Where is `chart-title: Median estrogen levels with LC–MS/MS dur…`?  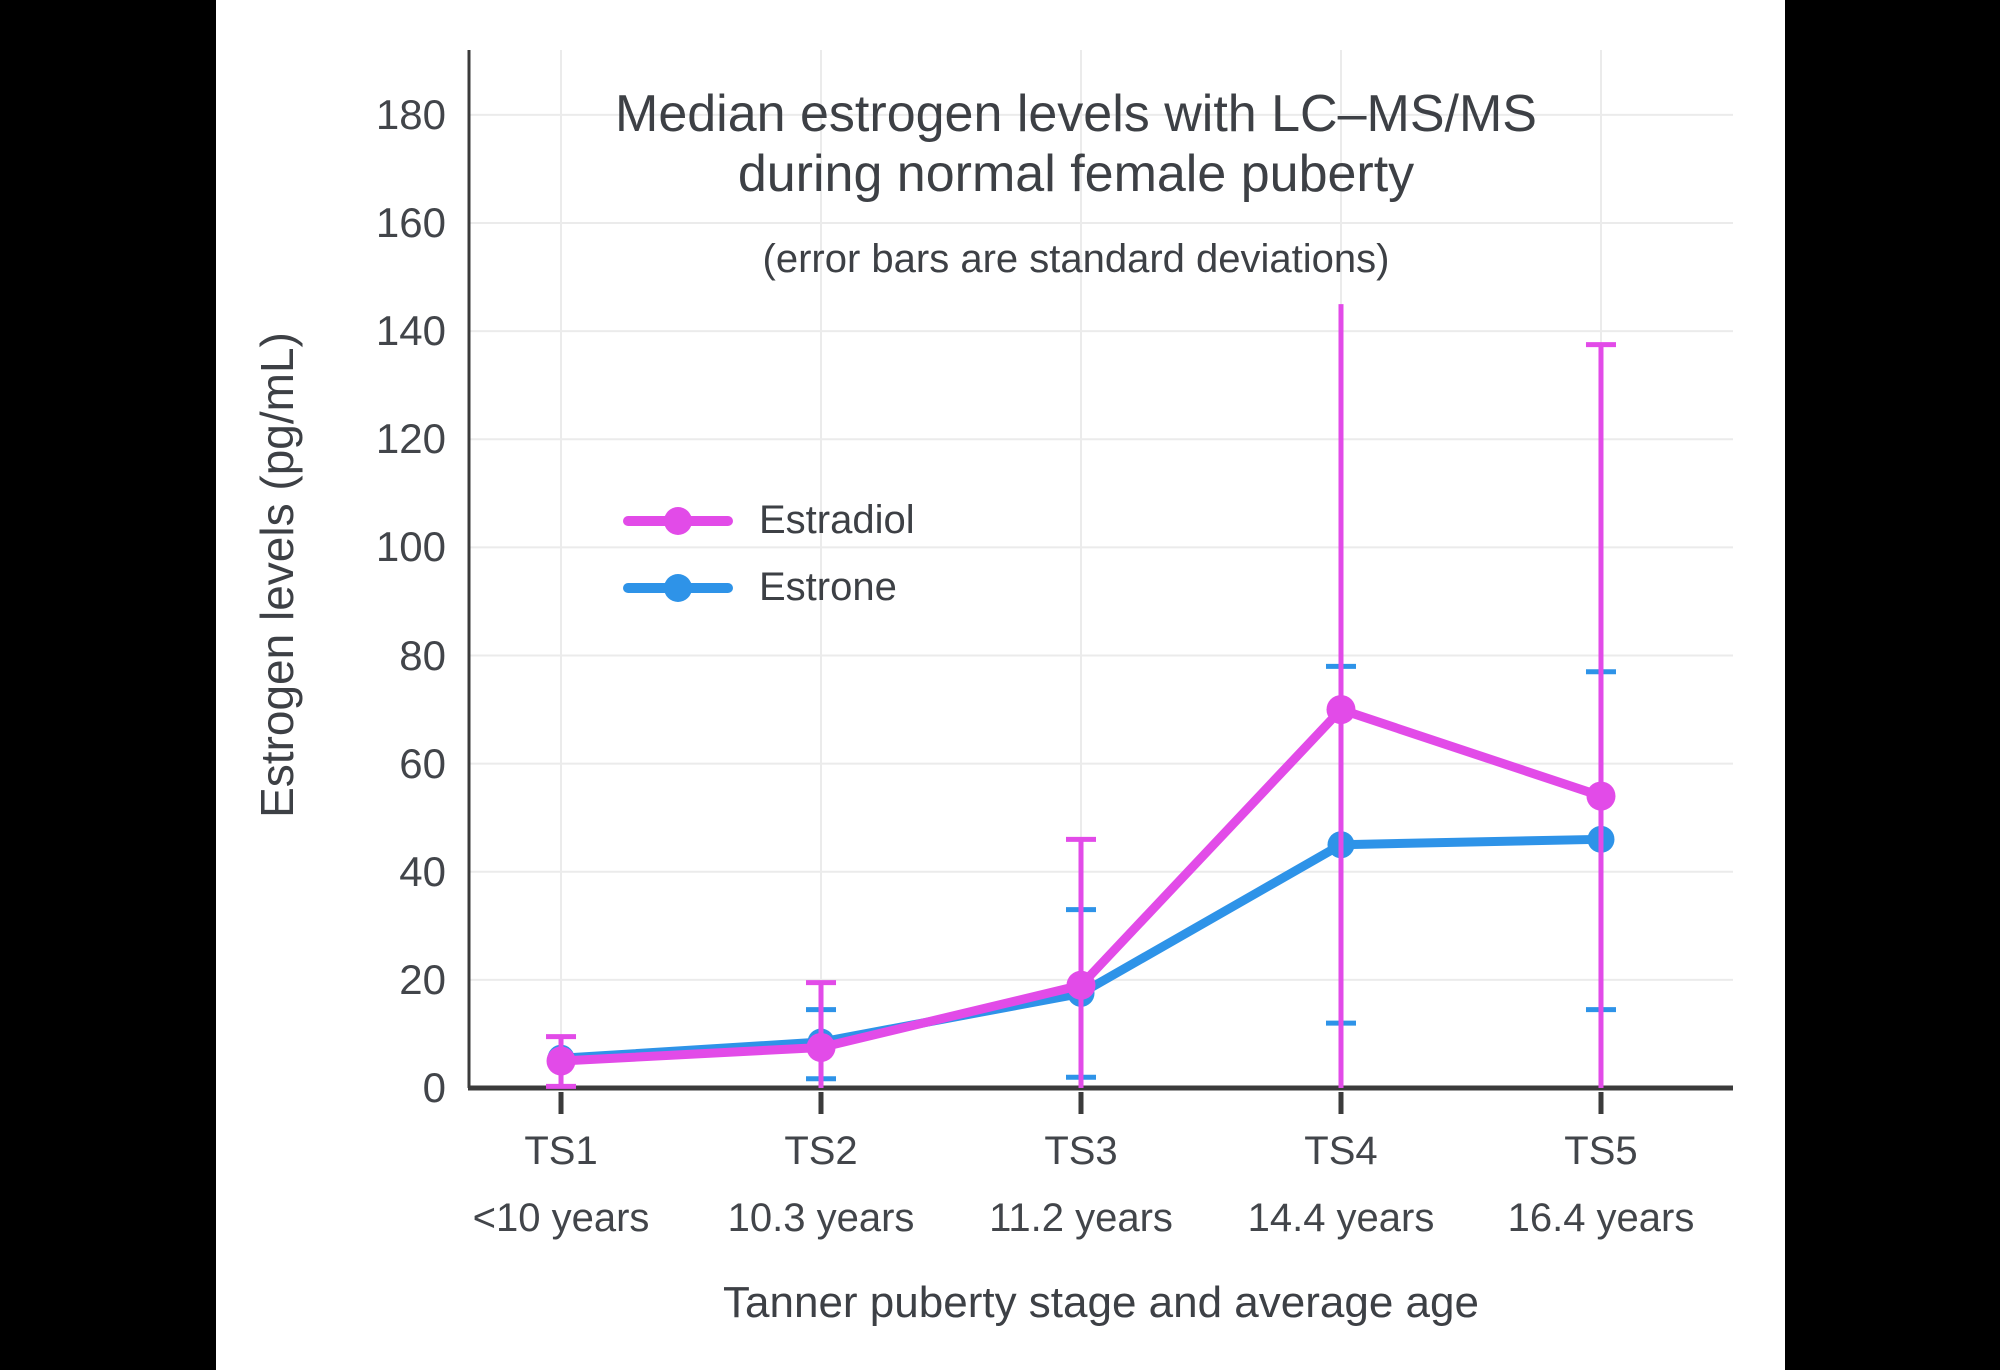 chart-title: Median estrogen levels with LC–MS/MS dur… is located at coordinates (1076, 144).